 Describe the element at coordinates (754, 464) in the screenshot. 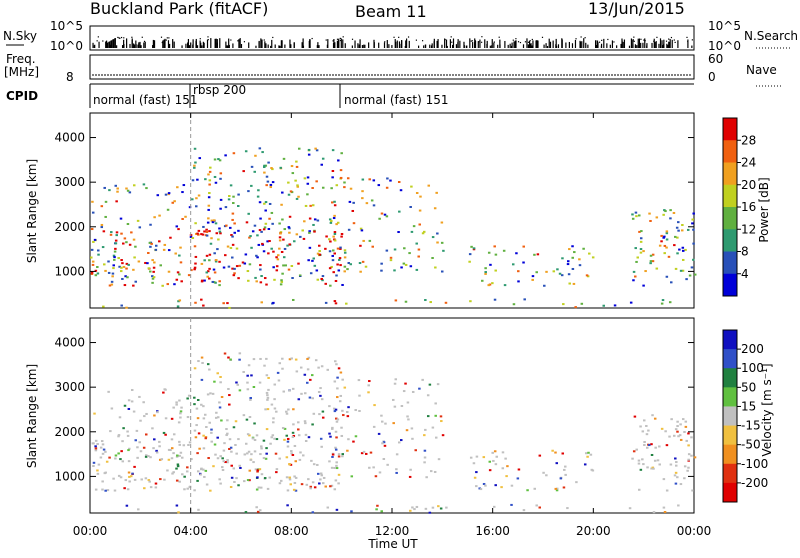

I see `colorbar-tick-label: -100` at that location.